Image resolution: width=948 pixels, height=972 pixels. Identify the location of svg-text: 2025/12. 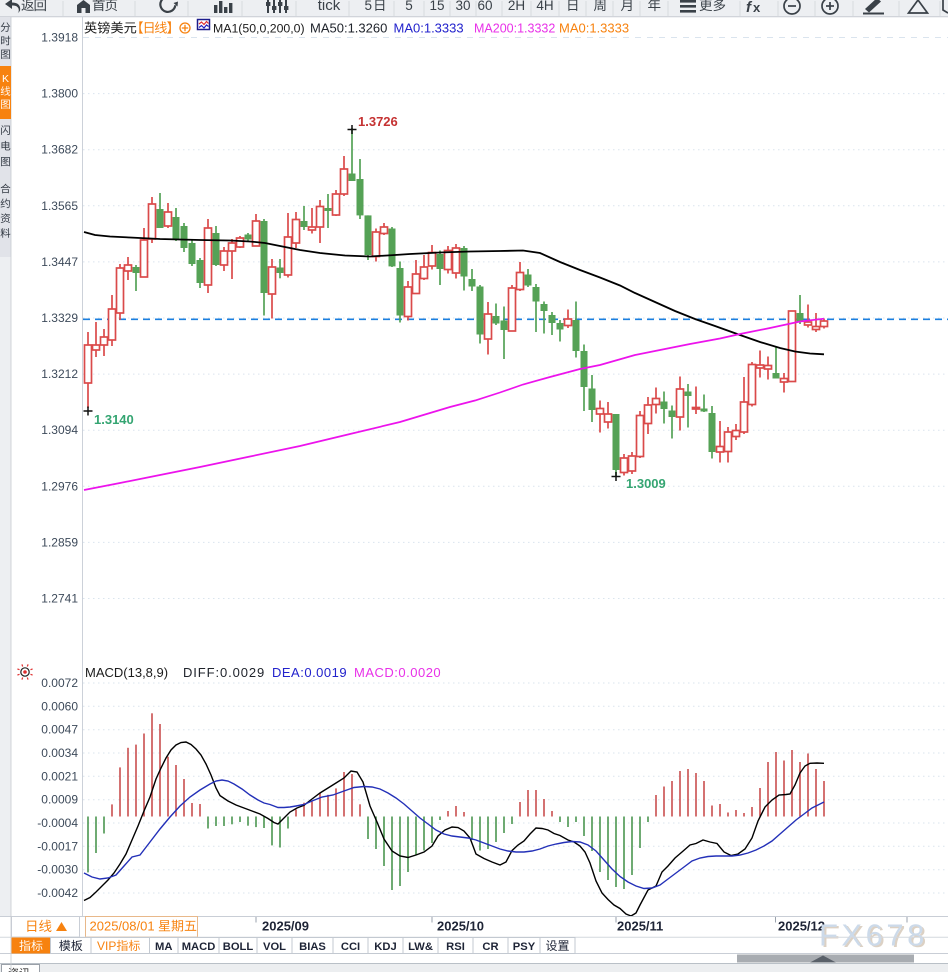
(801, 926).